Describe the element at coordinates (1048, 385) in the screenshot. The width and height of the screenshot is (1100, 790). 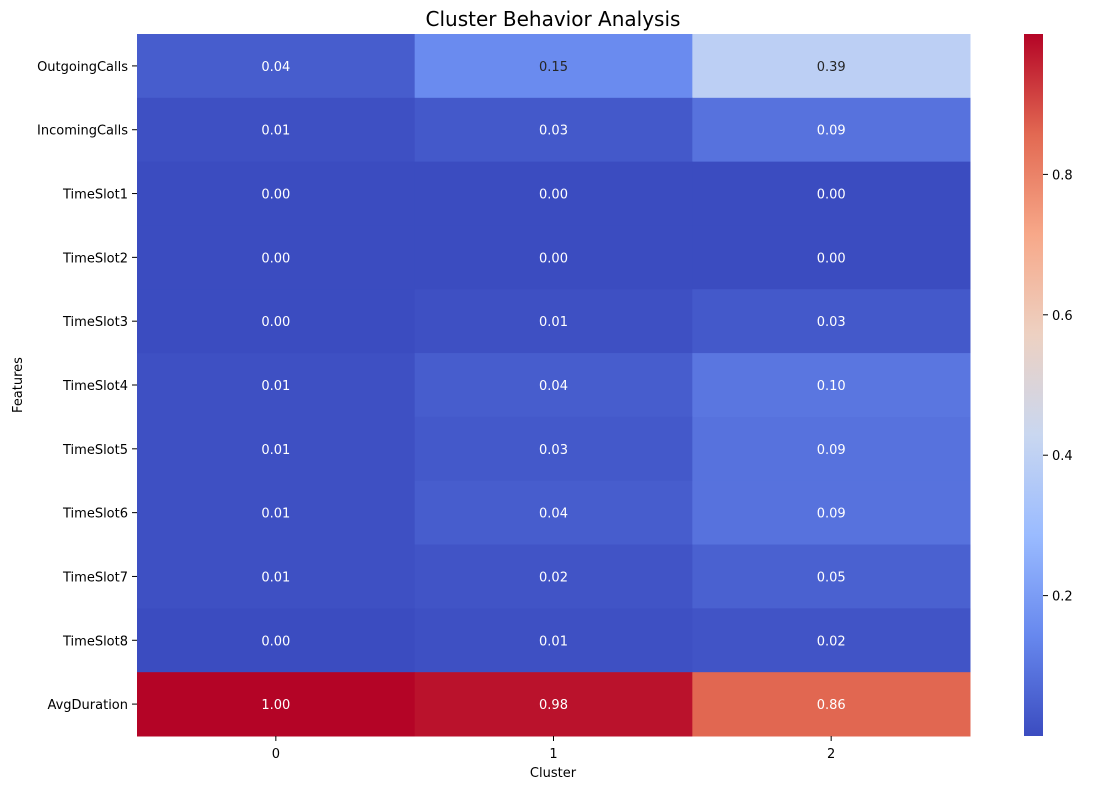
I see `colorbar: 0.2 0.4 0.6 0.8` at that location.